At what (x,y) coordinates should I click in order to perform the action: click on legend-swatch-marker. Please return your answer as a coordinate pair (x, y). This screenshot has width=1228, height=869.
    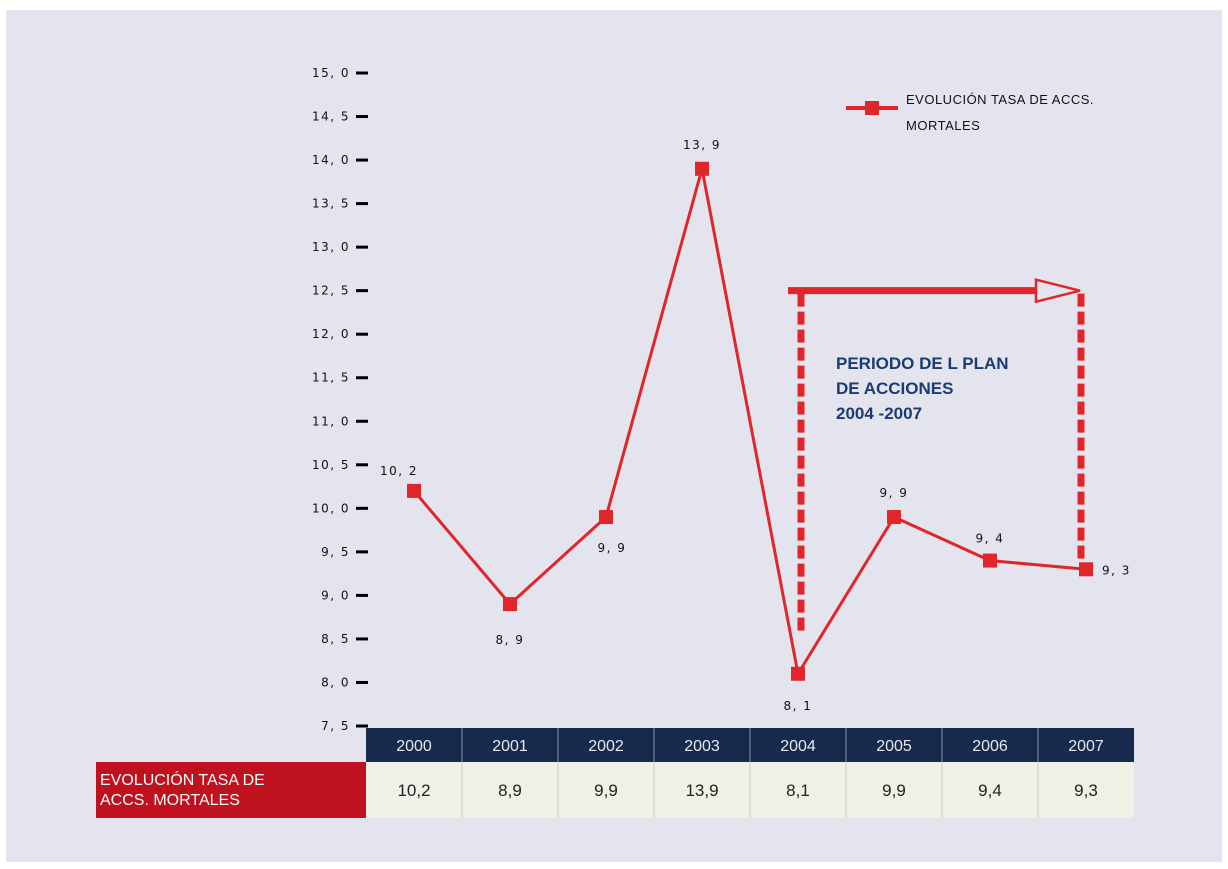
    Looking at the image, I should click on (872, 108).